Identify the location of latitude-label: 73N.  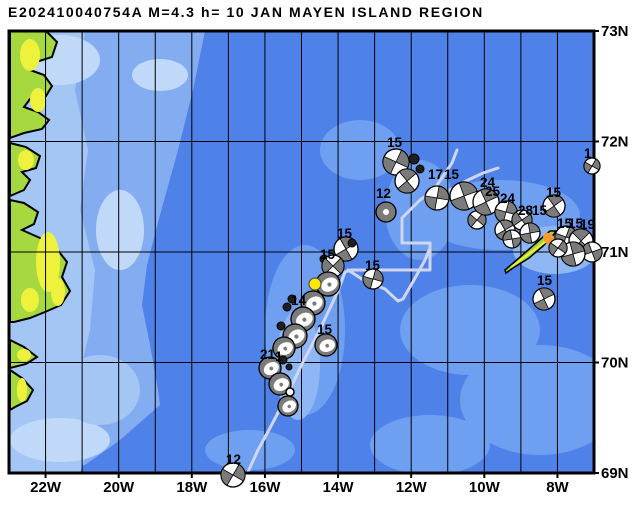
(615, 31).